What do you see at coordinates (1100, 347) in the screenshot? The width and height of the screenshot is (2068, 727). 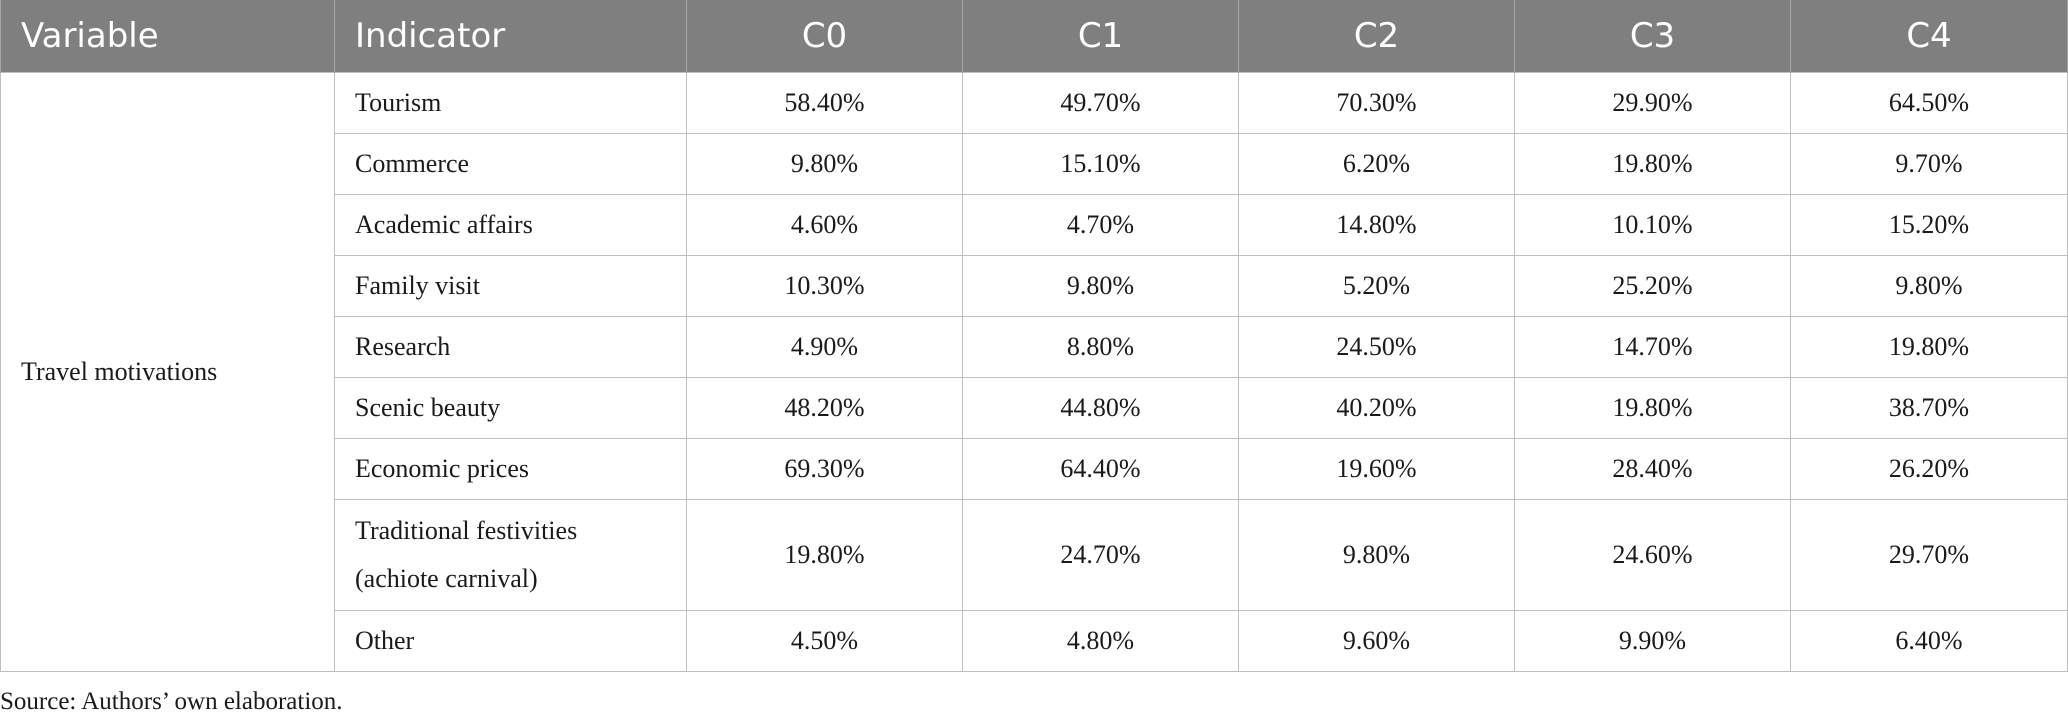 I see `value-cell: 8.80%` at bounding box center [1100, 347].